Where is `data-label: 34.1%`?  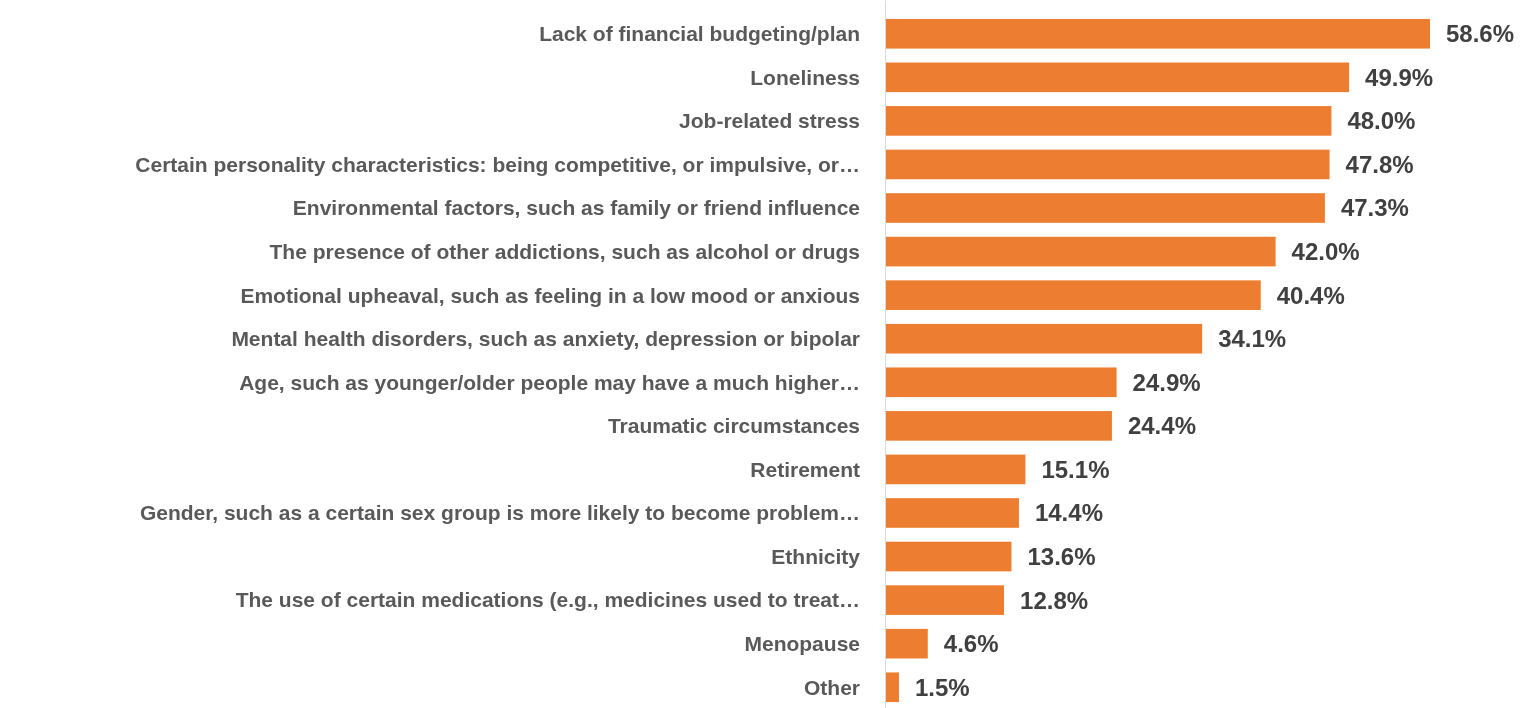
data-label: 34.1% is located at coordinates (1252, 339).